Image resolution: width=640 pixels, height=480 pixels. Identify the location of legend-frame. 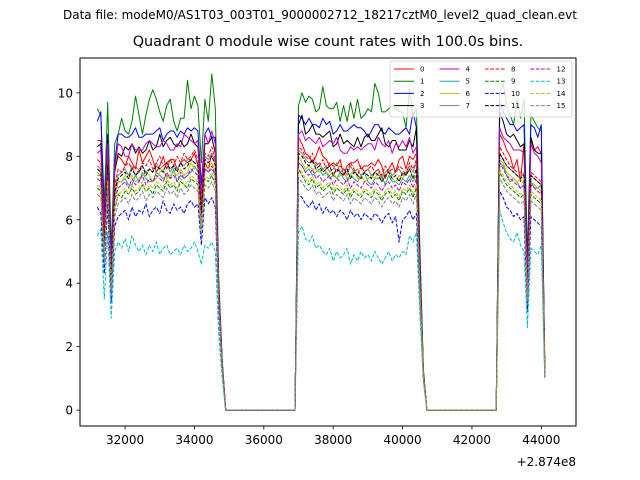
(481, 89).